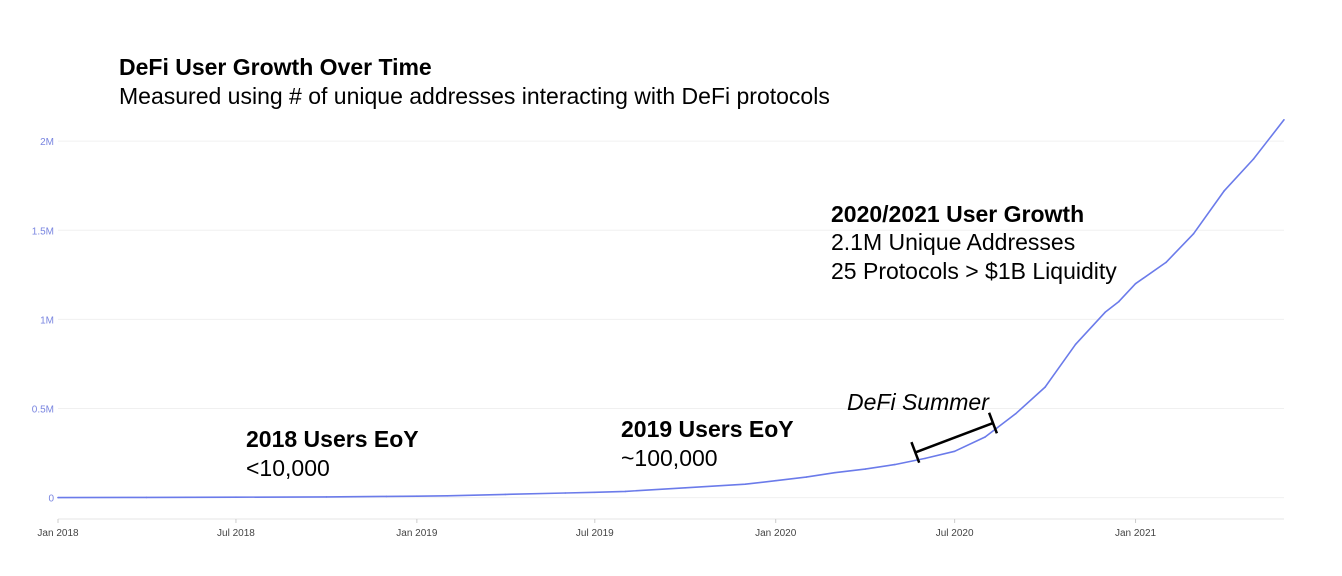  What do you see at coordinates (669, 458) in the screenshot?
I see `annotation-2019-value: ~100,000` at bounding box center [669, 458].